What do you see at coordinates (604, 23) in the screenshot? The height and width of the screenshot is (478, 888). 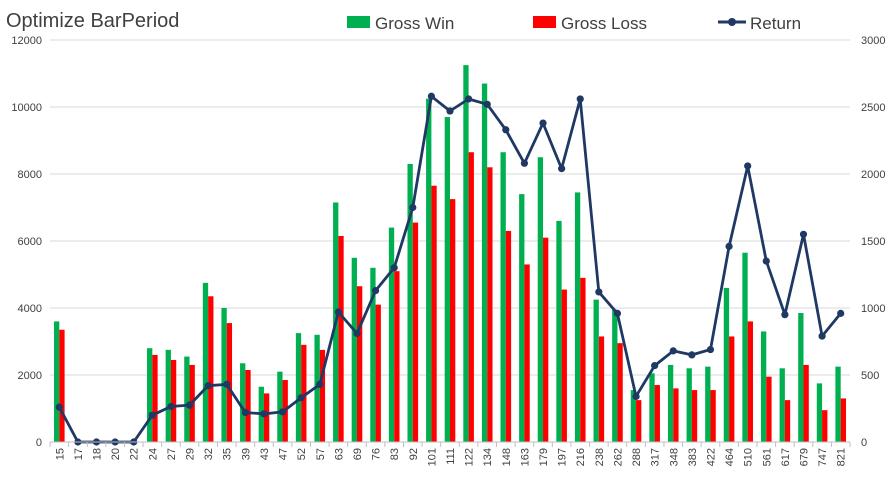 I see `legend-gross-loss-label: Gross Loss` at bounding box center [604, 23].